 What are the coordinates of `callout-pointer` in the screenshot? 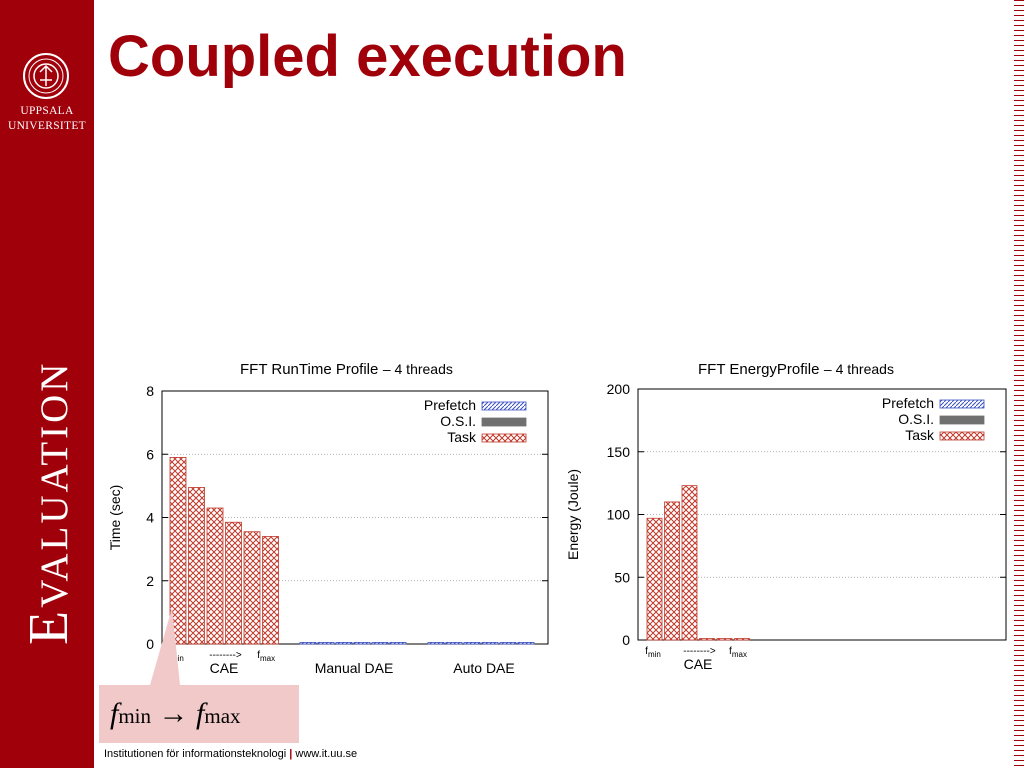 It's located at (165, 646).